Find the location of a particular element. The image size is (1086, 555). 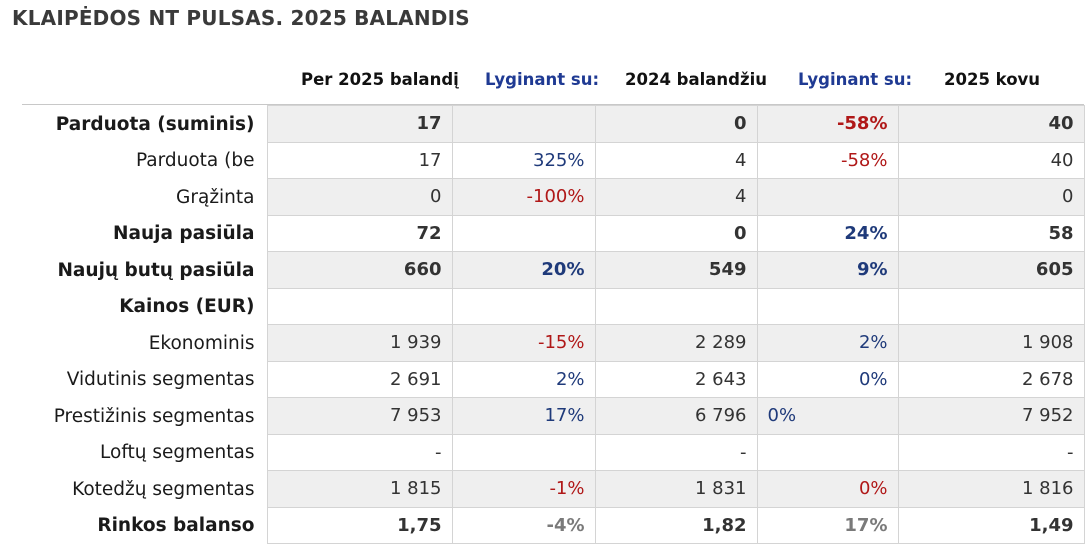

change-cell: 9% is located at coordinates (827, 270).